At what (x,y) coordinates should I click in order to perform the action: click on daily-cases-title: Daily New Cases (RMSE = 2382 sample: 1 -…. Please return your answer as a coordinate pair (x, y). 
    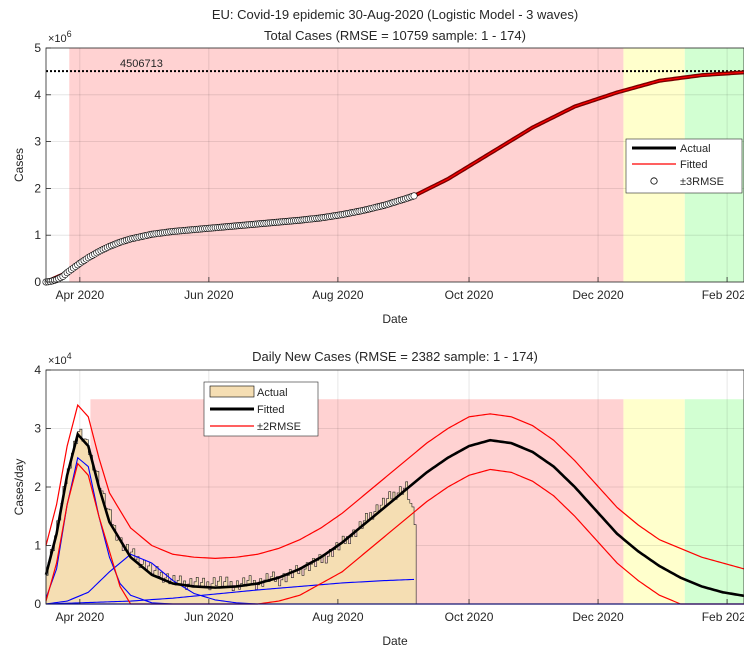
    Looking at the image, I should click on (395, 356).